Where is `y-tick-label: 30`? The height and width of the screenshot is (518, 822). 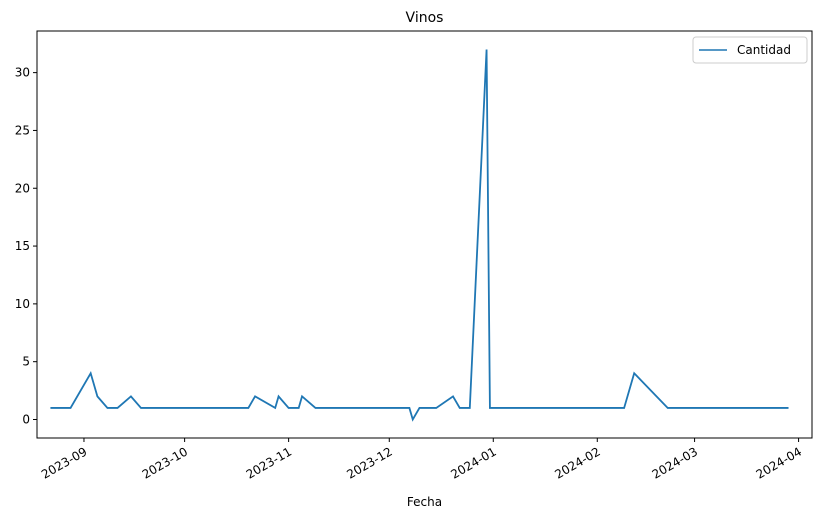 y-tick-label: 30 is located at coordinates (22, 73).